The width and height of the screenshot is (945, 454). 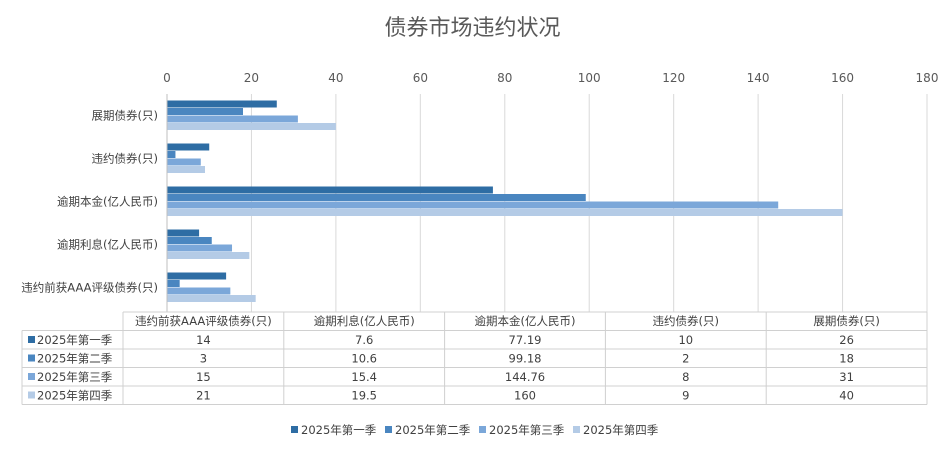 What do you see at coordinates (846, 377) in the screenshot?
I see `table-value-cell: 31` at bounding box center [846, 377].